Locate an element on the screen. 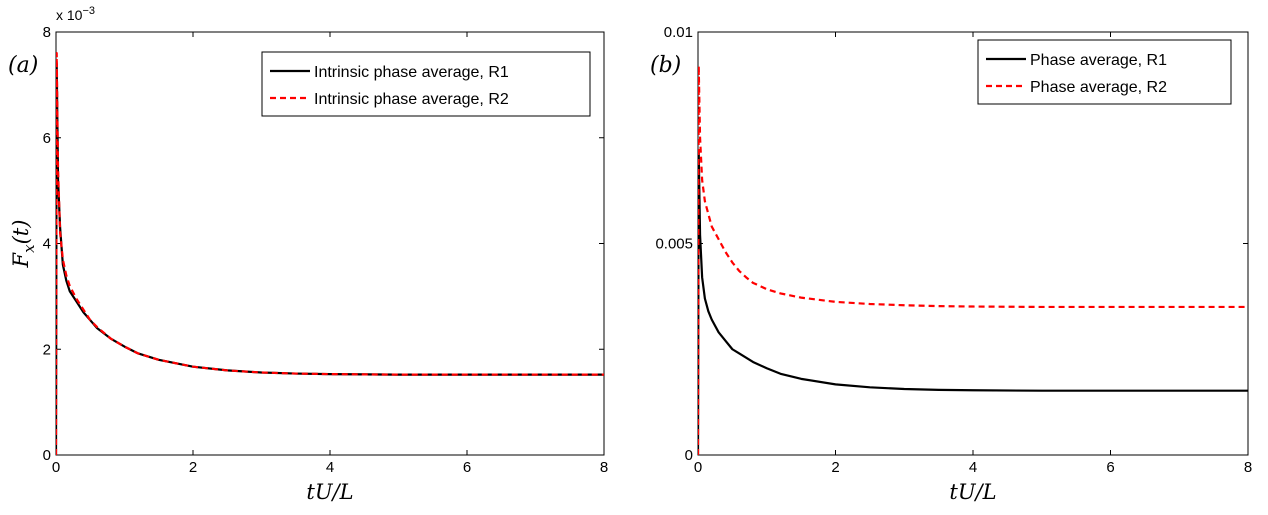  y-axis-label-arg: (t) is located at coordinates (21, 232).